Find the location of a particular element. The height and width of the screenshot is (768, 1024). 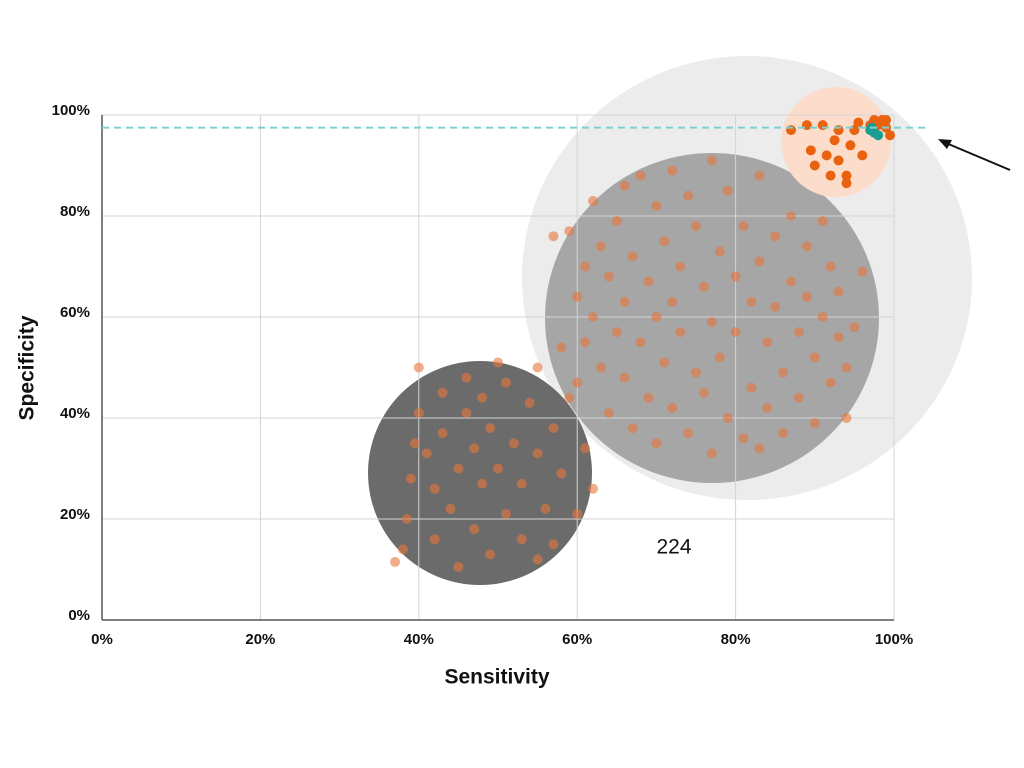

y-tick-label: 0% is located at coordinates (79, 615).